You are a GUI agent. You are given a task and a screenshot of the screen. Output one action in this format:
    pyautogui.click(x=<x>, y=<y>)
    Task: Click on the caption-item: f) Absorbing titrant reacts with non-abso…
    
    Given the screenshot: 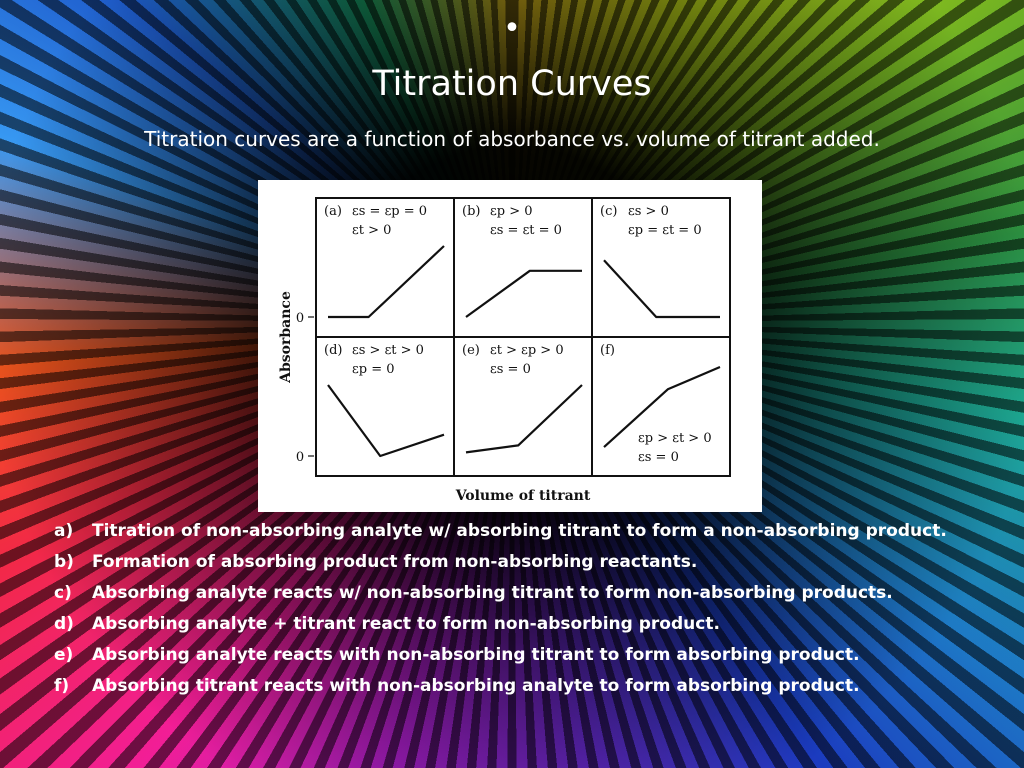 What is the action you would take?
    pyautogui.click(x=524, y=686)
    